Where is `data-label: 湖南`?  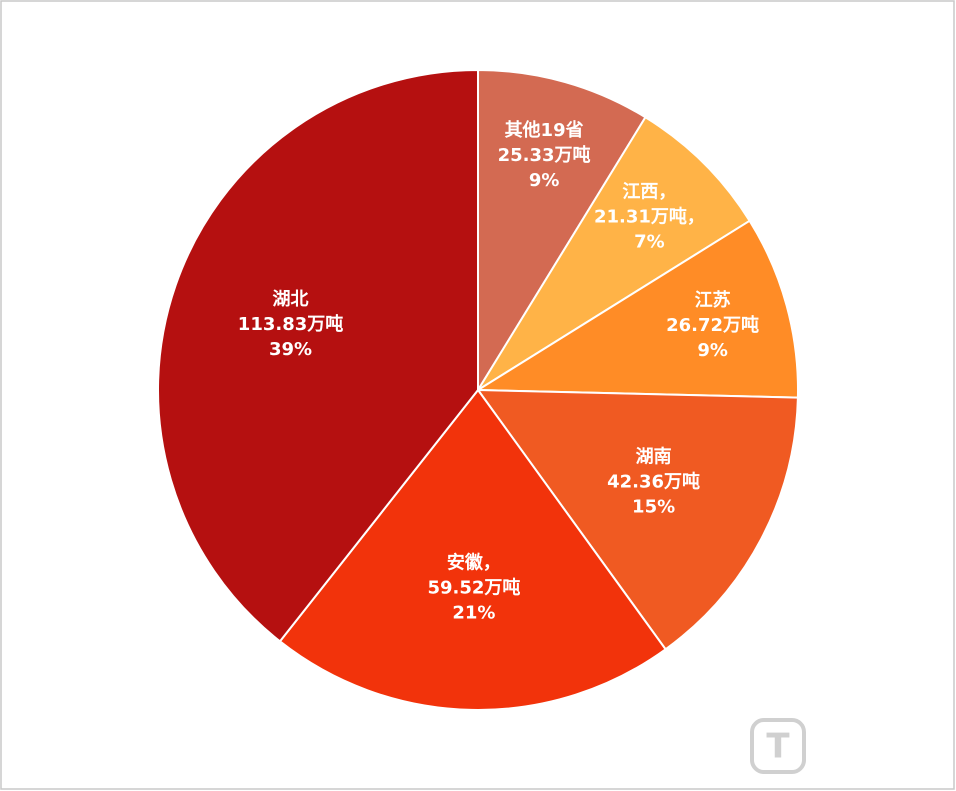 data-label: 湖南 is located at coordinates (654, 456).